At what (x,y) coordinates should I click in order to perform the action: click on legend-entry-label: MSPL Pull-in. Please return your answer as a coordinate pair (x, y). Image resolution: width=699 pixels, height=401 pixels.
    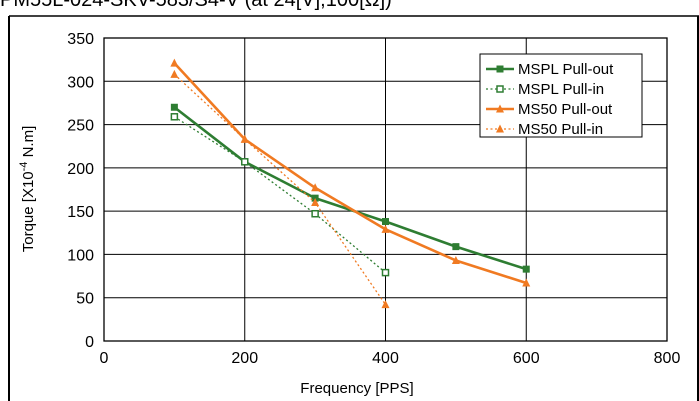
    Looking at the image, I should click on (561, 89).